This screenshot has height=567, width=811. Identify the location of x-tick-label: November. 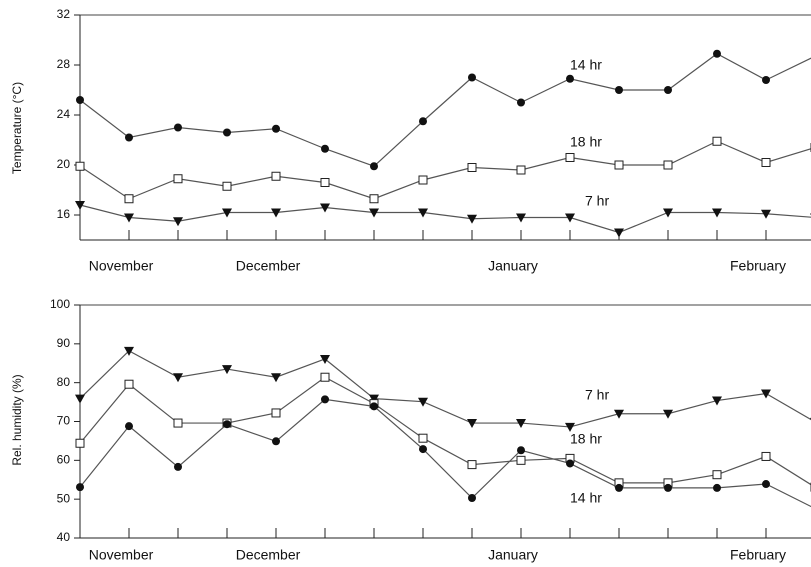
(121, 266).